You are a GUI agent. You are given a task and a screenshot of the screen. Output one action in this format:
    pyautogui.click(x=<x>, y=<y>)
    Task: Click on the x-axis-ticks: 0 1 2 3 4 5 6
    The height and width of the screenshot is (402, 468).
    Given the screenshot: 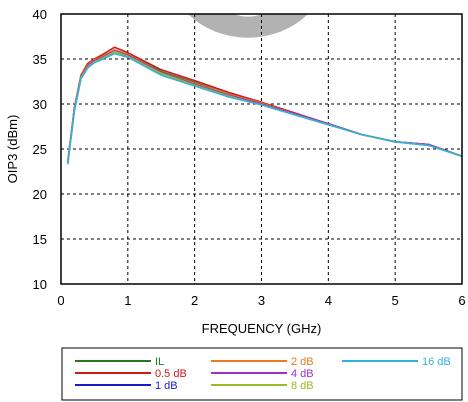 What is the action you would take?
    pyautogui.click(x=261, y=300)
    